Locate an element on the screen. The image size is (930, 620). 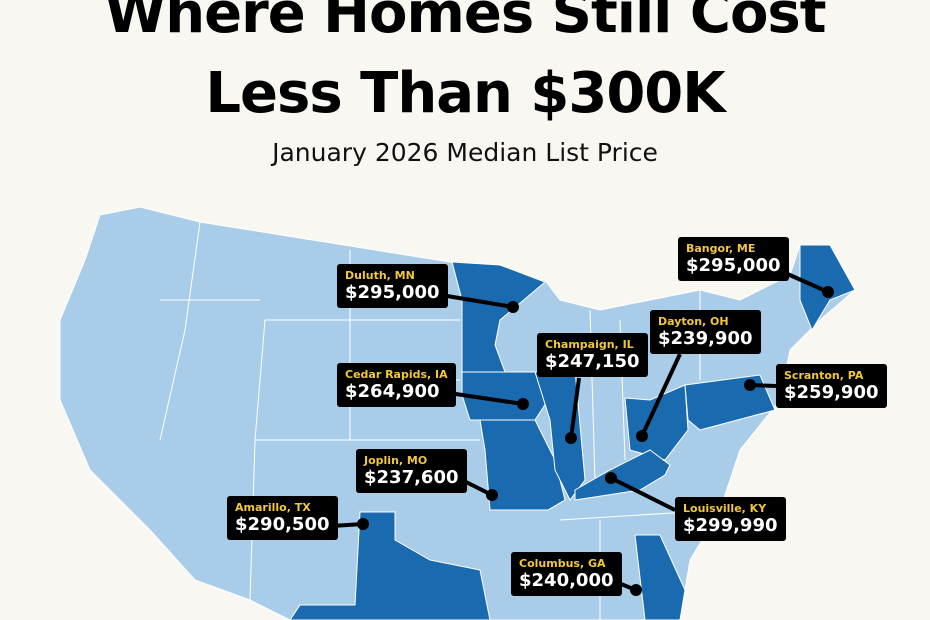
city-label: Duluth, MN $295,000 is located at coordinates (392, 286).